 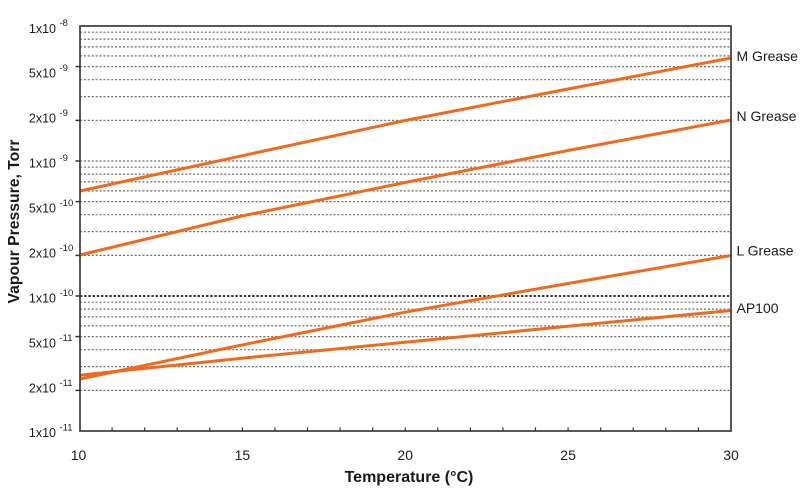 What do you see at coordinates (767, 116) in the screenshot?
I see `svg-text: N Grease` at bounding box center [767, 116].